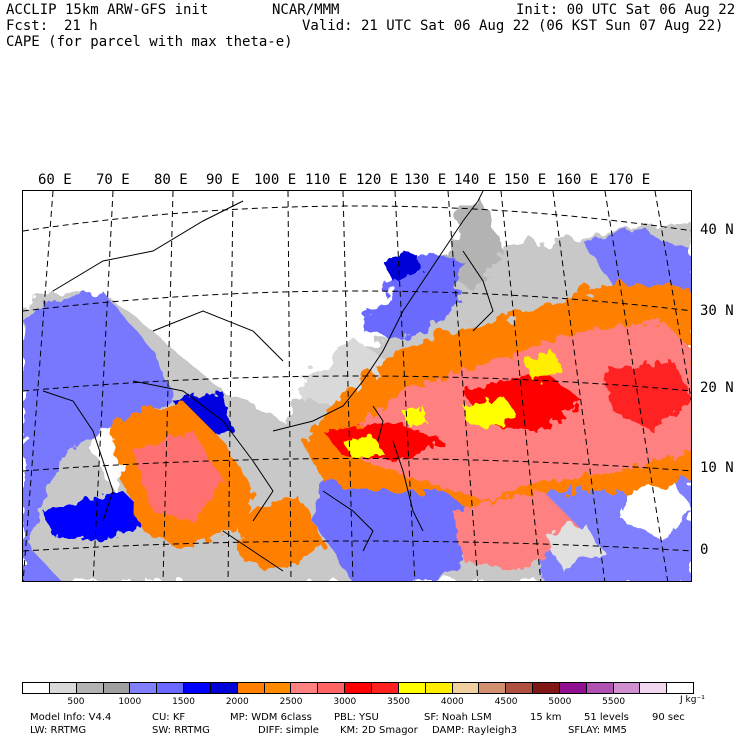  I want to click on colorbar-tick-label: 4500, so click(506, 702).